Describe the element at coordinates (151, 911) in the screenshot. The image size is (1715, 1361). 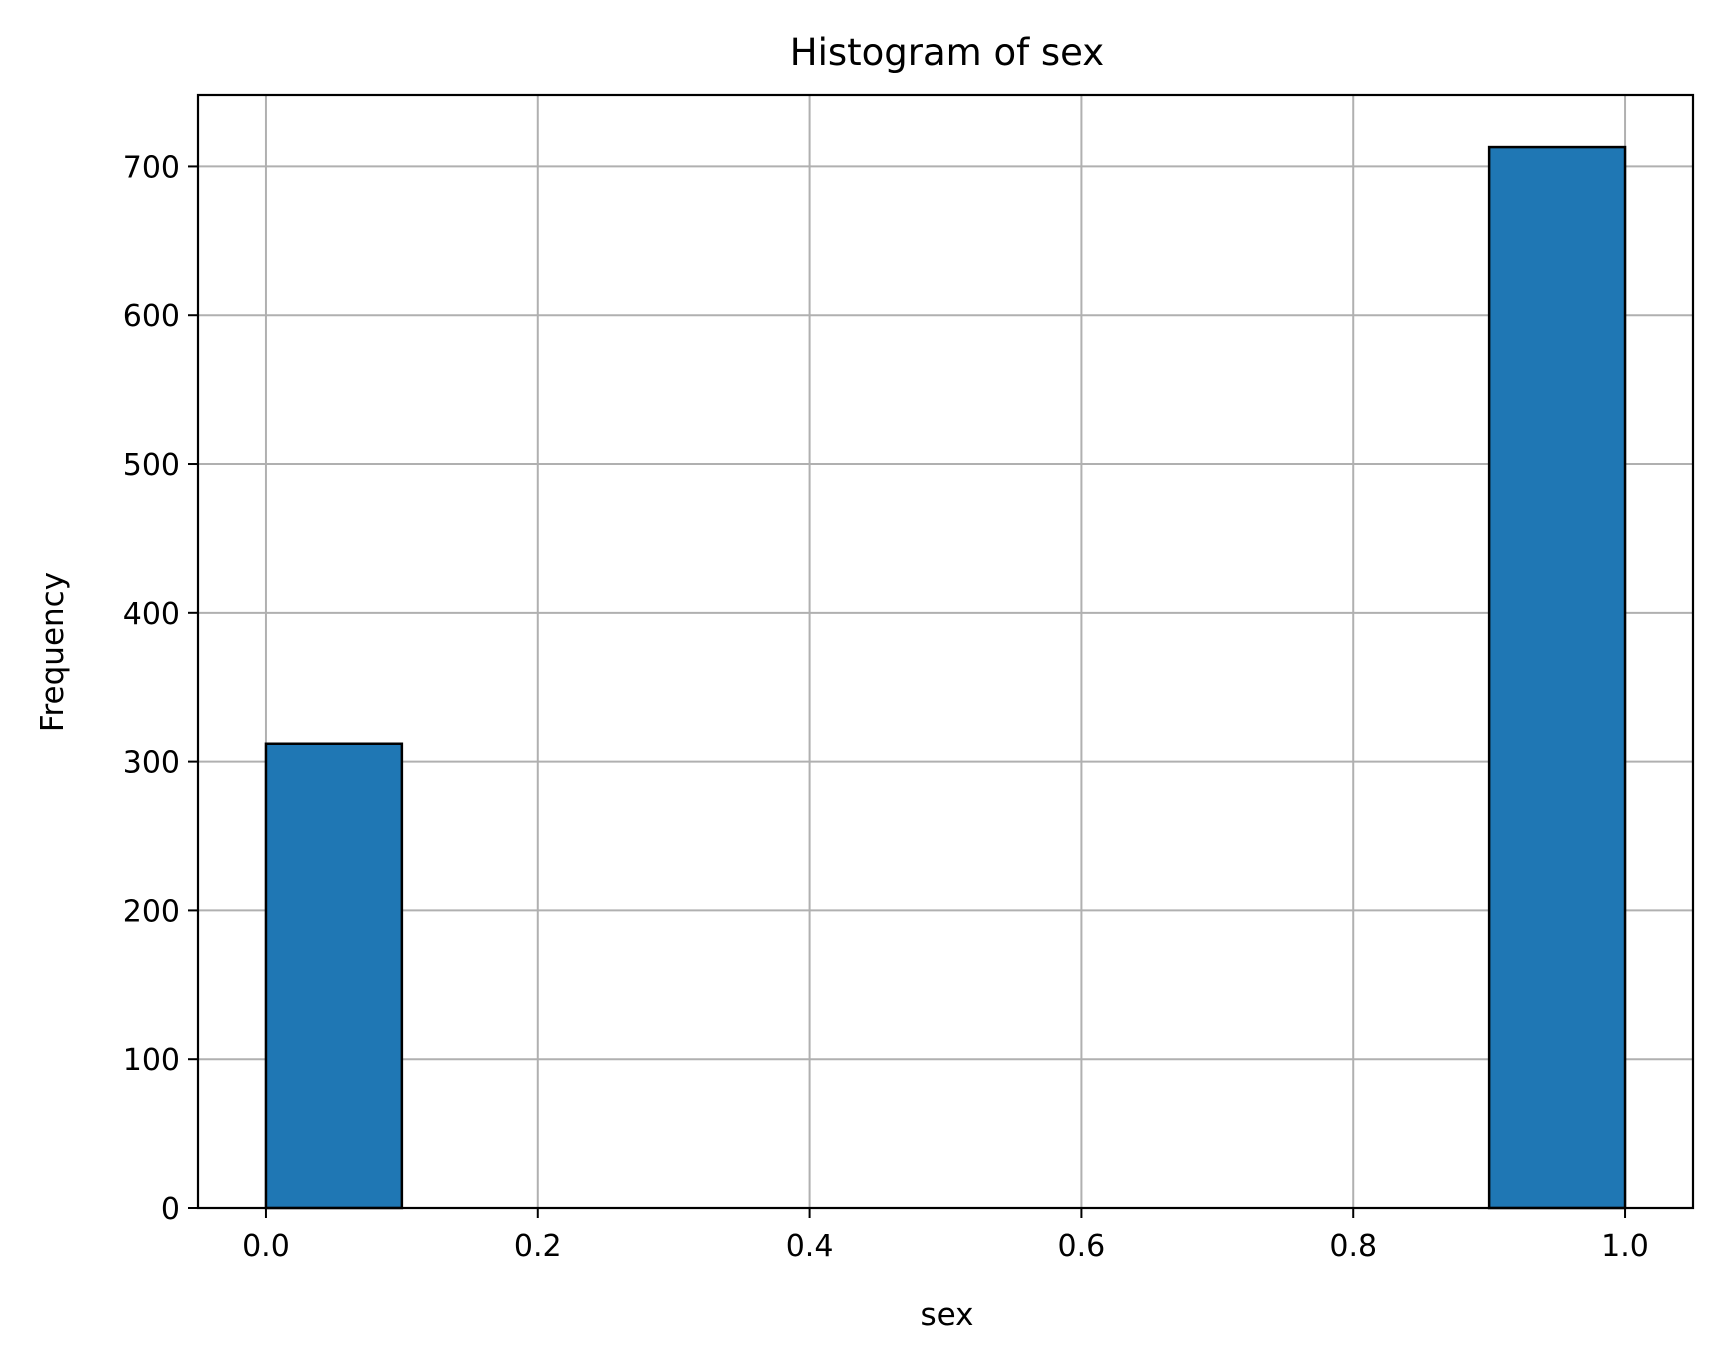
I see `y-tick-label-2: 200` at that location.